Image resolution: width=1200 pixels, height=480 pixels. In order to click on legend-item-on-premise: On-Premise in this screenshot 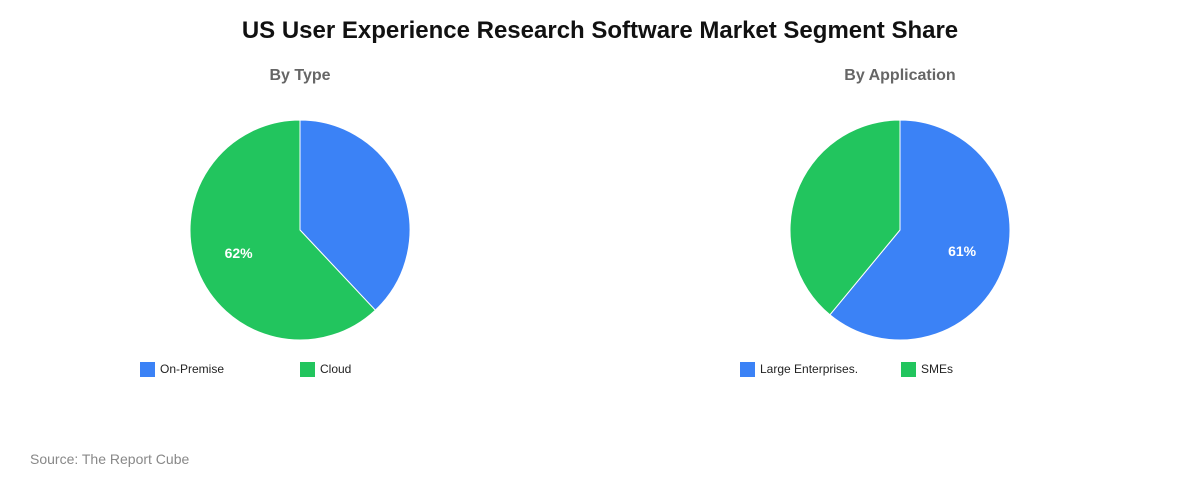, I will do `click(182, 369)`.